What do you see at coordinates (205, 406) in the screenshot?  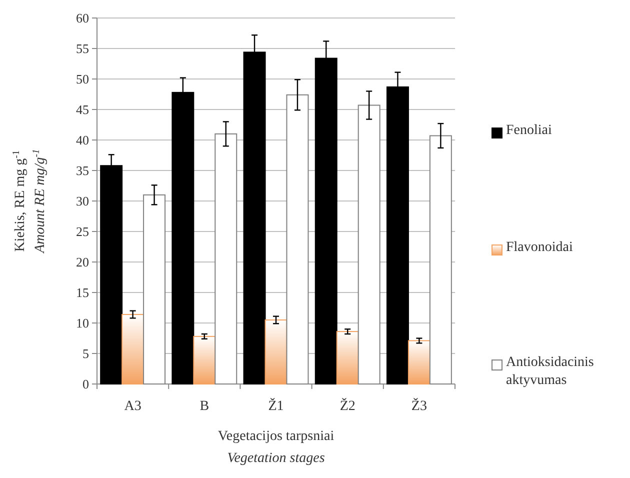 I see `x-tick-label: B` at bounding box center [205, 406].